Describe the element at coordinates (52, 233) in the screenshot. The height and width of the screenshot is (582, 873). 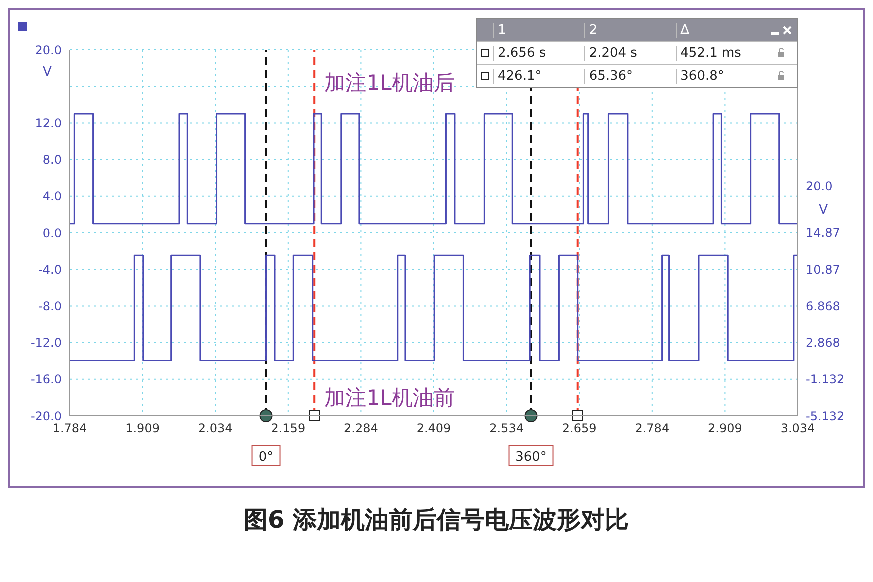
I see `y-tick-label: 0.0` at that location.